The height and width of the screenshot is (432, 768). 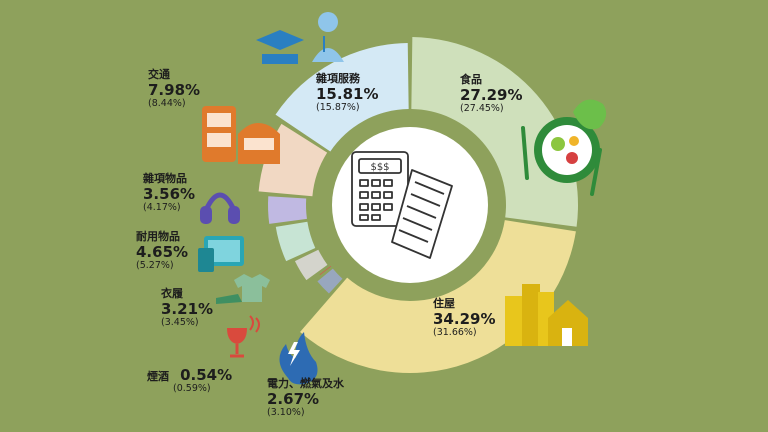 What do you see at coordinates (159, 74) in the screenshot?
I see `label-transport-name: 交通` at bounding box center [159, 74].